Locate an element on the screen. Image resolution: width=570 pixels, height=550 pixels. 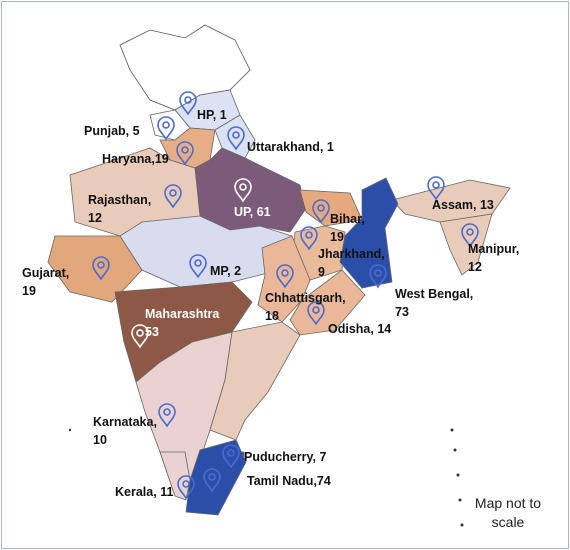
state-count: 53 is located at coordinates (152, 332).